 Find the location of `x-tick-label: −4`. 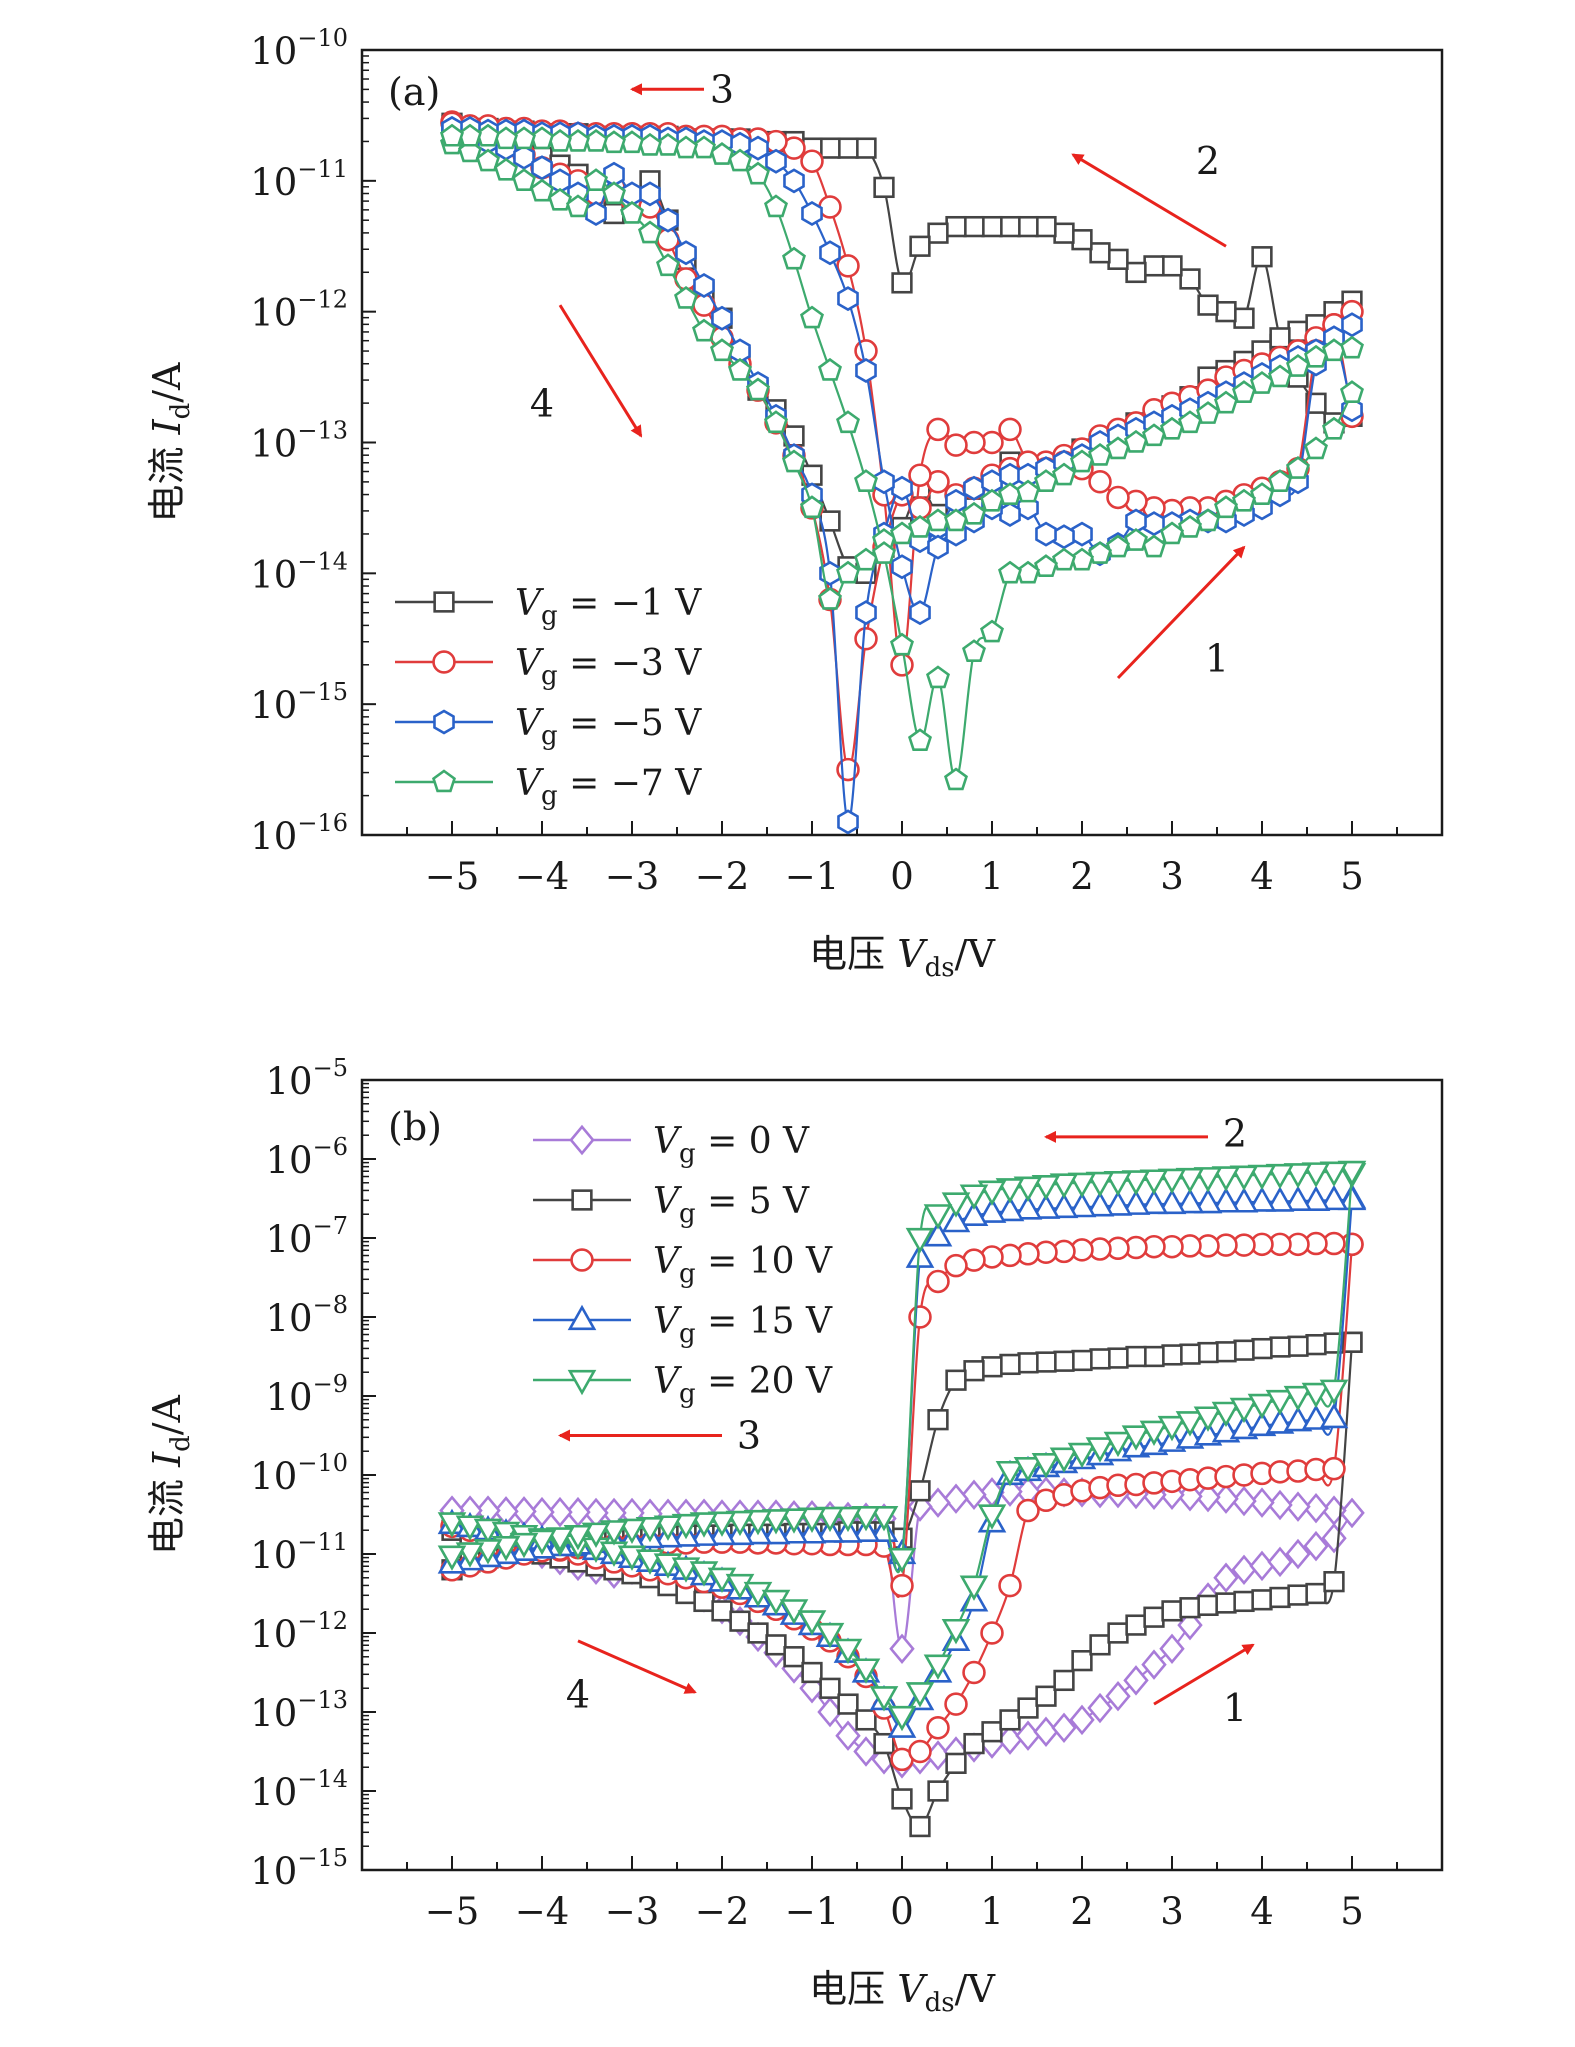

x-tick-label: −4 is located at coordinates (542, 1911).